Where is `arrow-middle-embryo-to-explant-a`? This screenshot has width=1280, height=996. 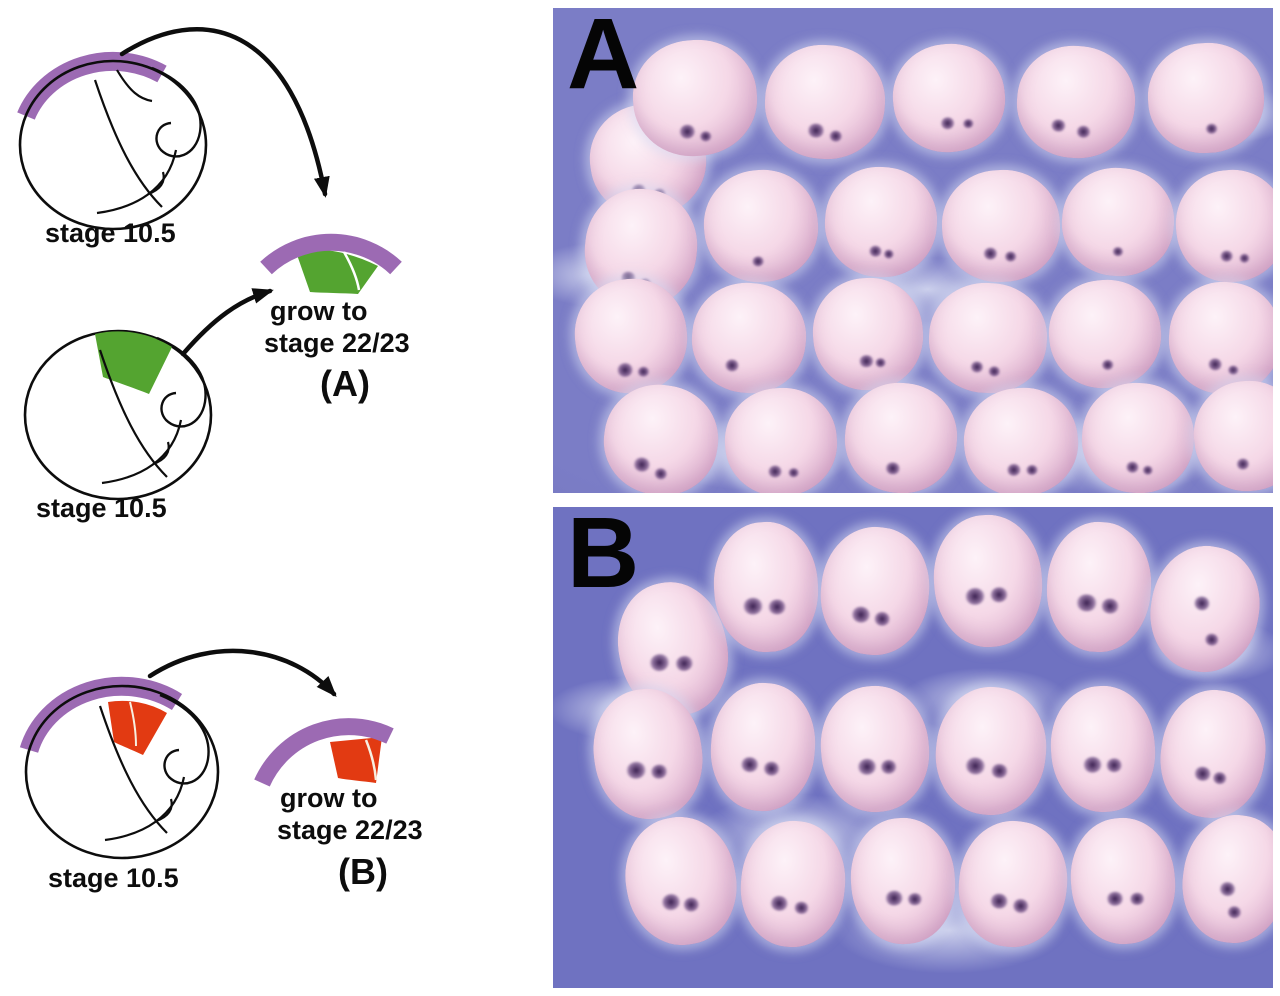 arrow-middle-embryo-to-explant-a is located at coordinates (227, 322).